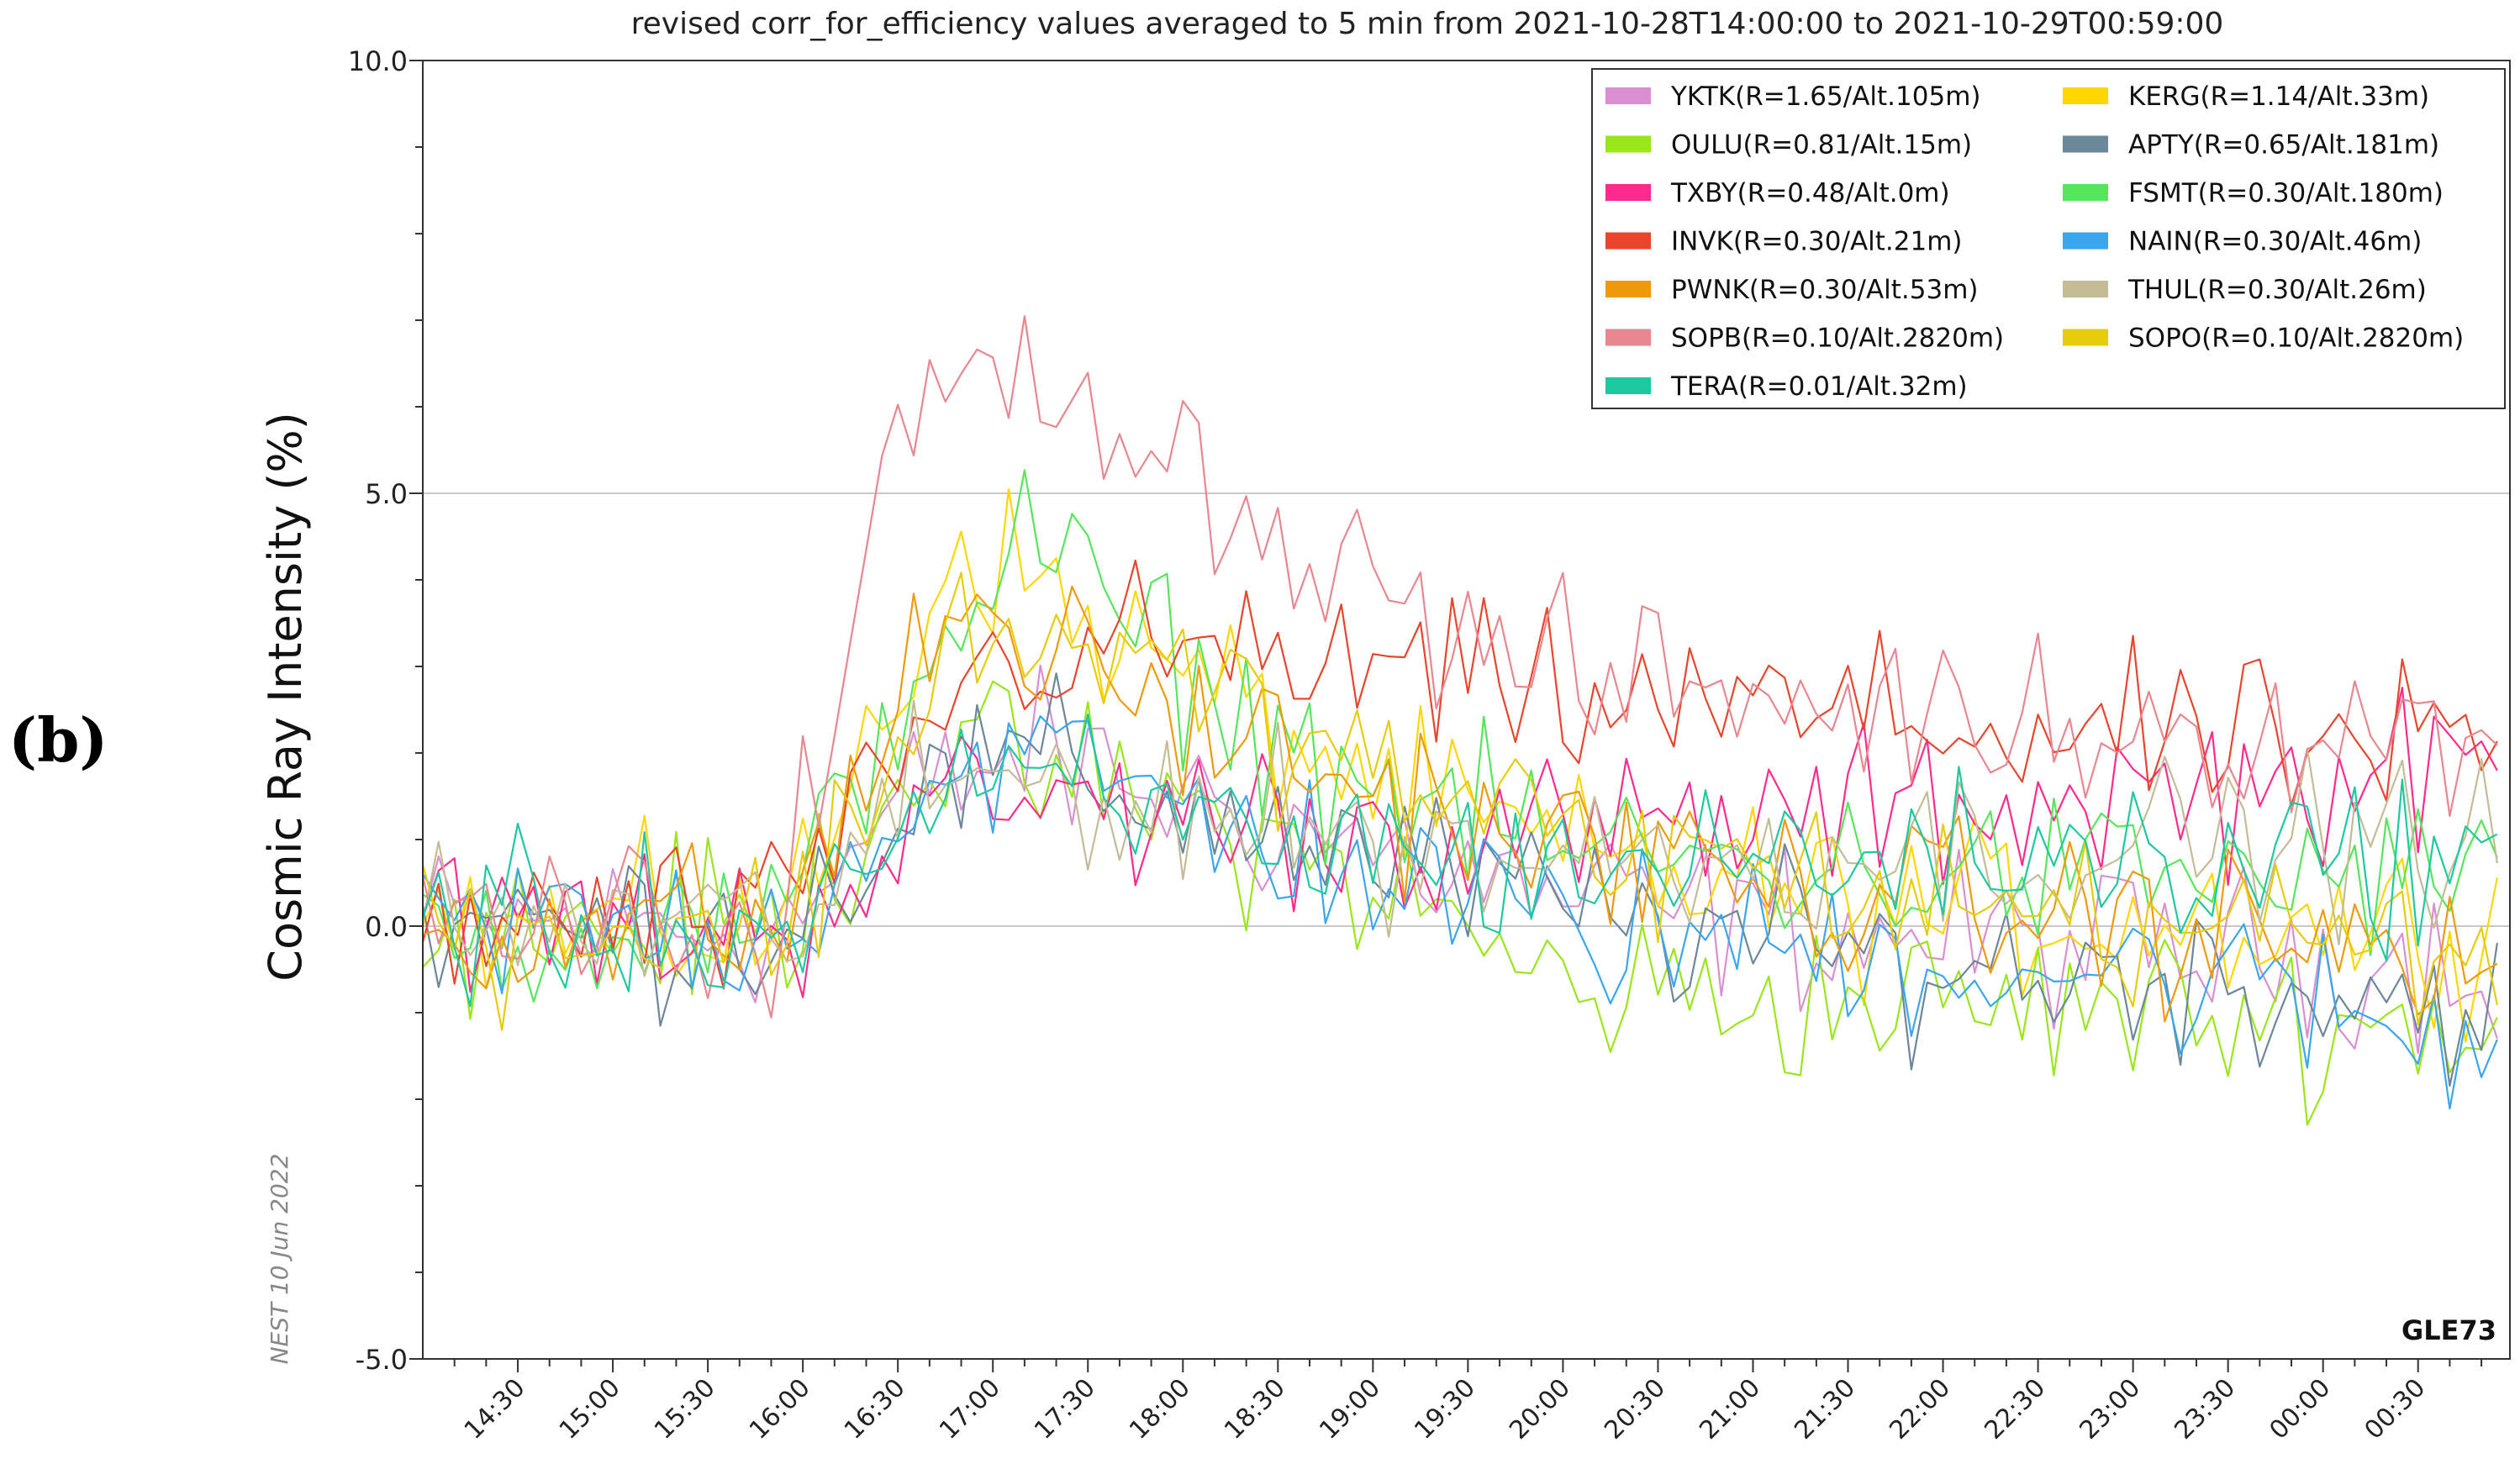  I want to click on x-tick-label: 21:00, so click(1730, 1409).